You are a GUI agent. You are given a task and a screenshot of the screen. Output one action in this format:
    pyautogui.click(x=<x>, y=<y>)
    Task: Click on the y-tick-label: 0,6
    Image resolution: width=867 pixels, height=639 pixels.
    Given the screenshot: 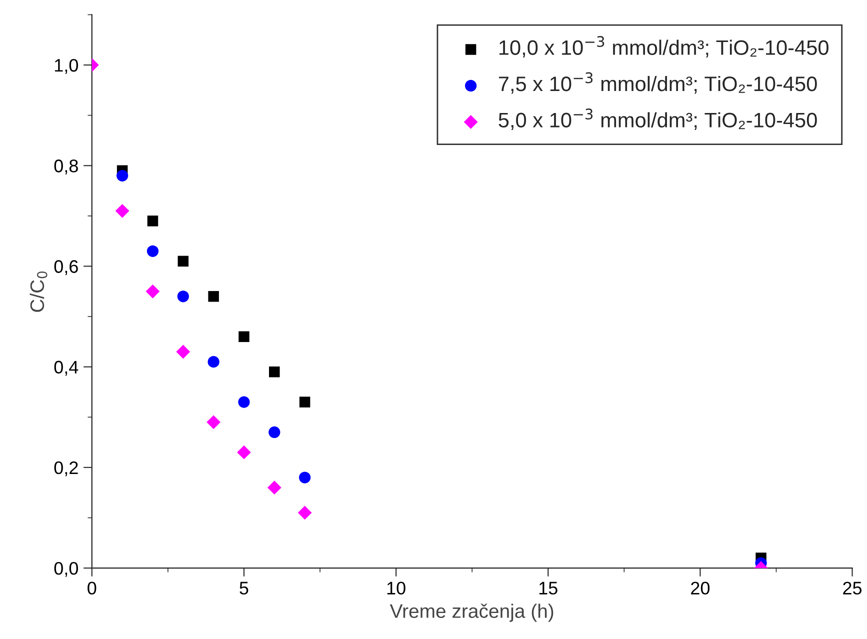 What is the action you would take?
    pyautogui.click(x=66, y=268)
    